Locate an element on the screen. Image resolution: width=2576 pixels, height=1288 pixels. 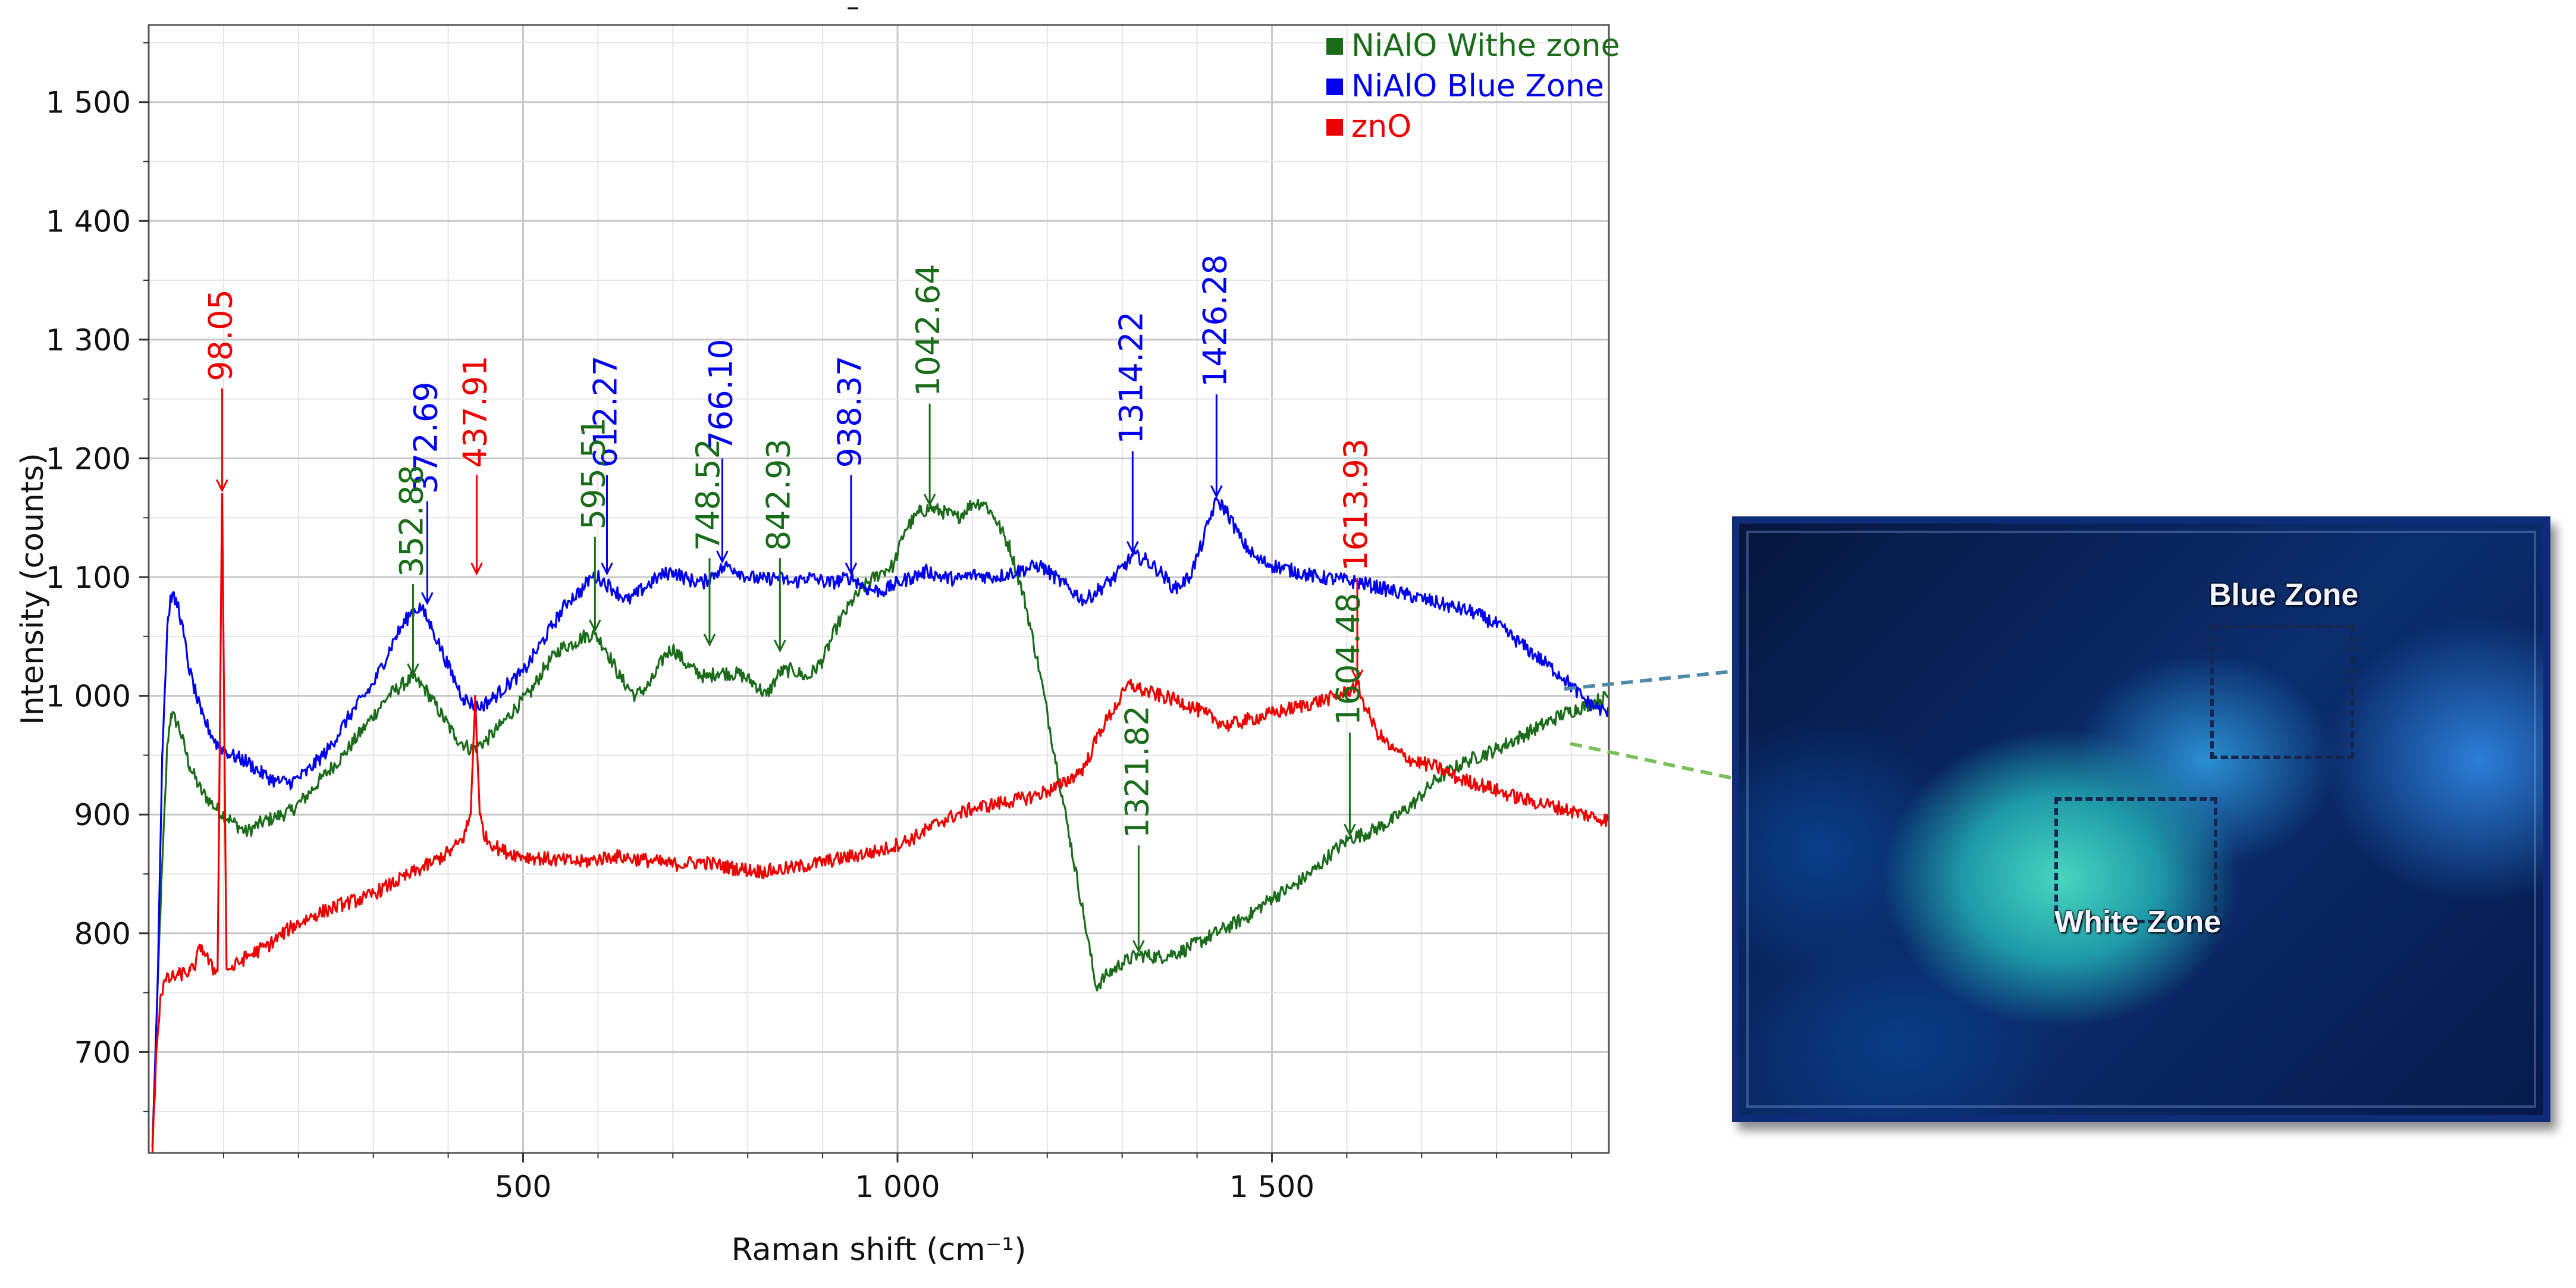
y-tick-label: 1 300 is located at coordinates (88, 341).